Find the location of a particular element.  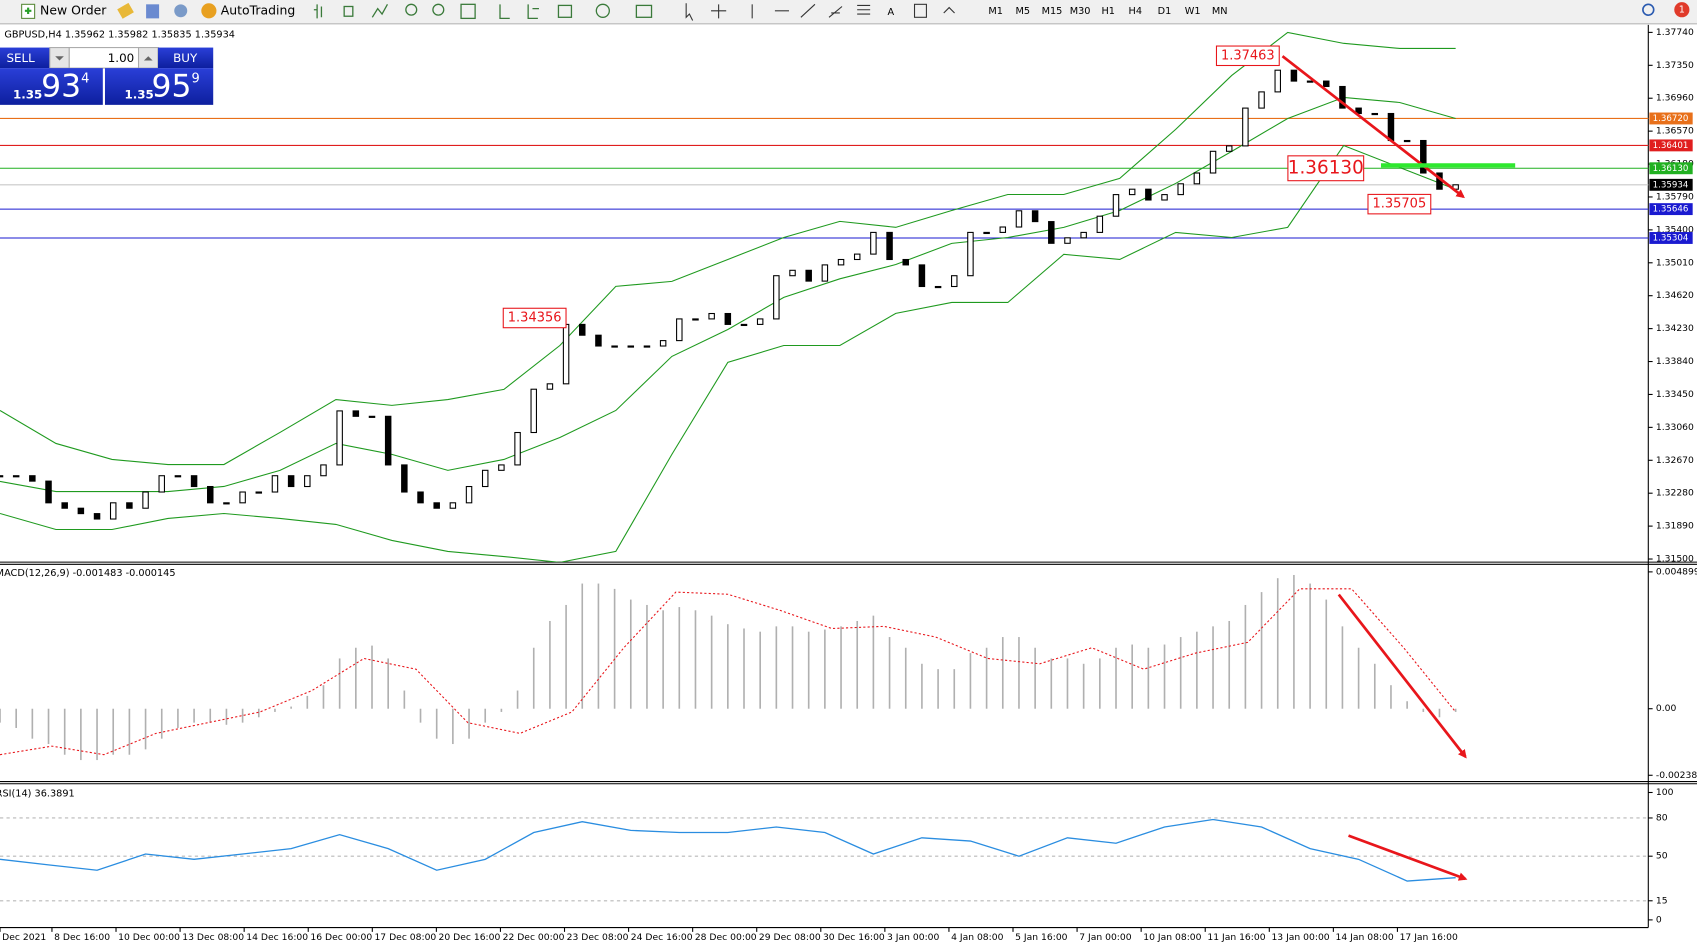

new-order-button: New Order is located at coordinates (64, 10).